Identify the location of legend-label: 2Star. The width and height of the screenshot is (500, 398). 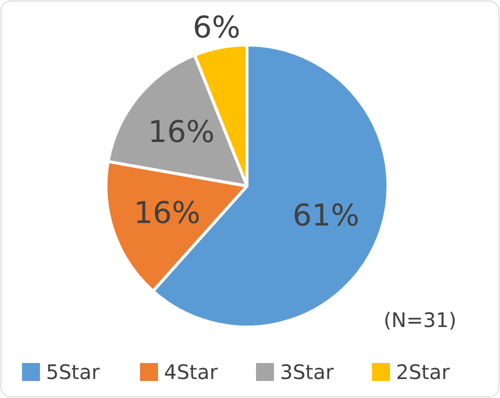
(423, 372).